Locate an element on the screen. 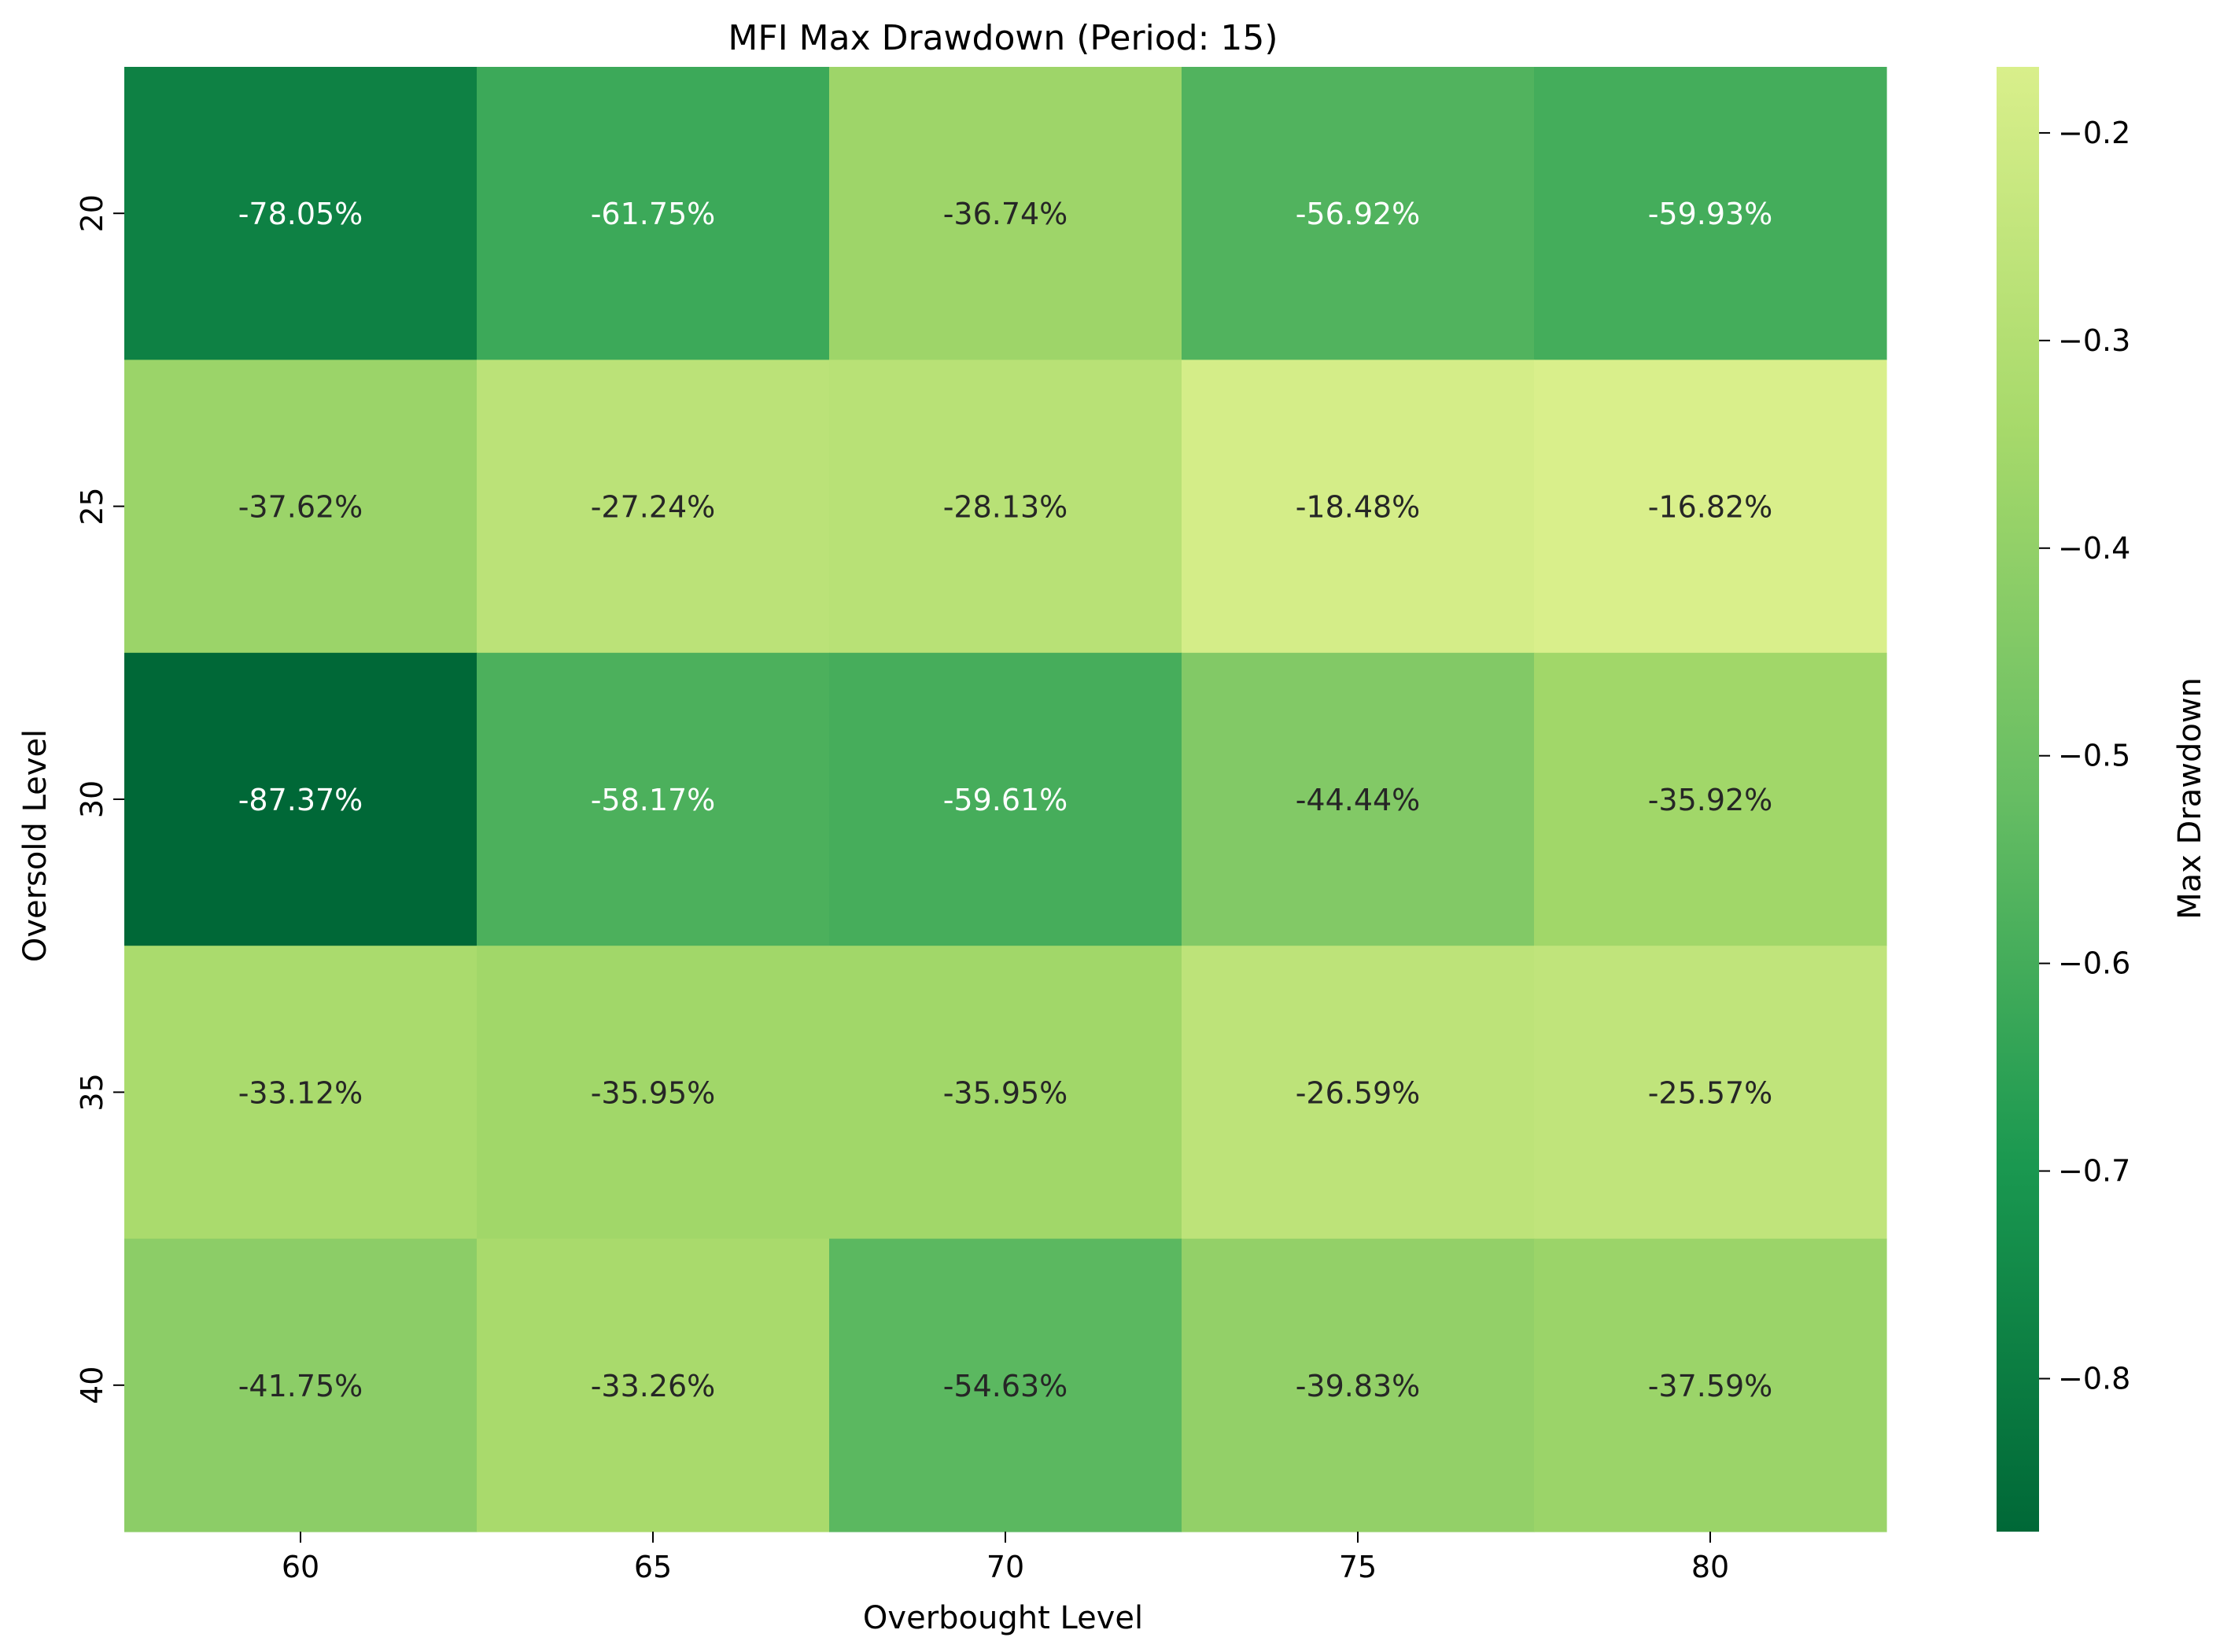  cell-label: -78.05% is located at coordinates (301, 214).